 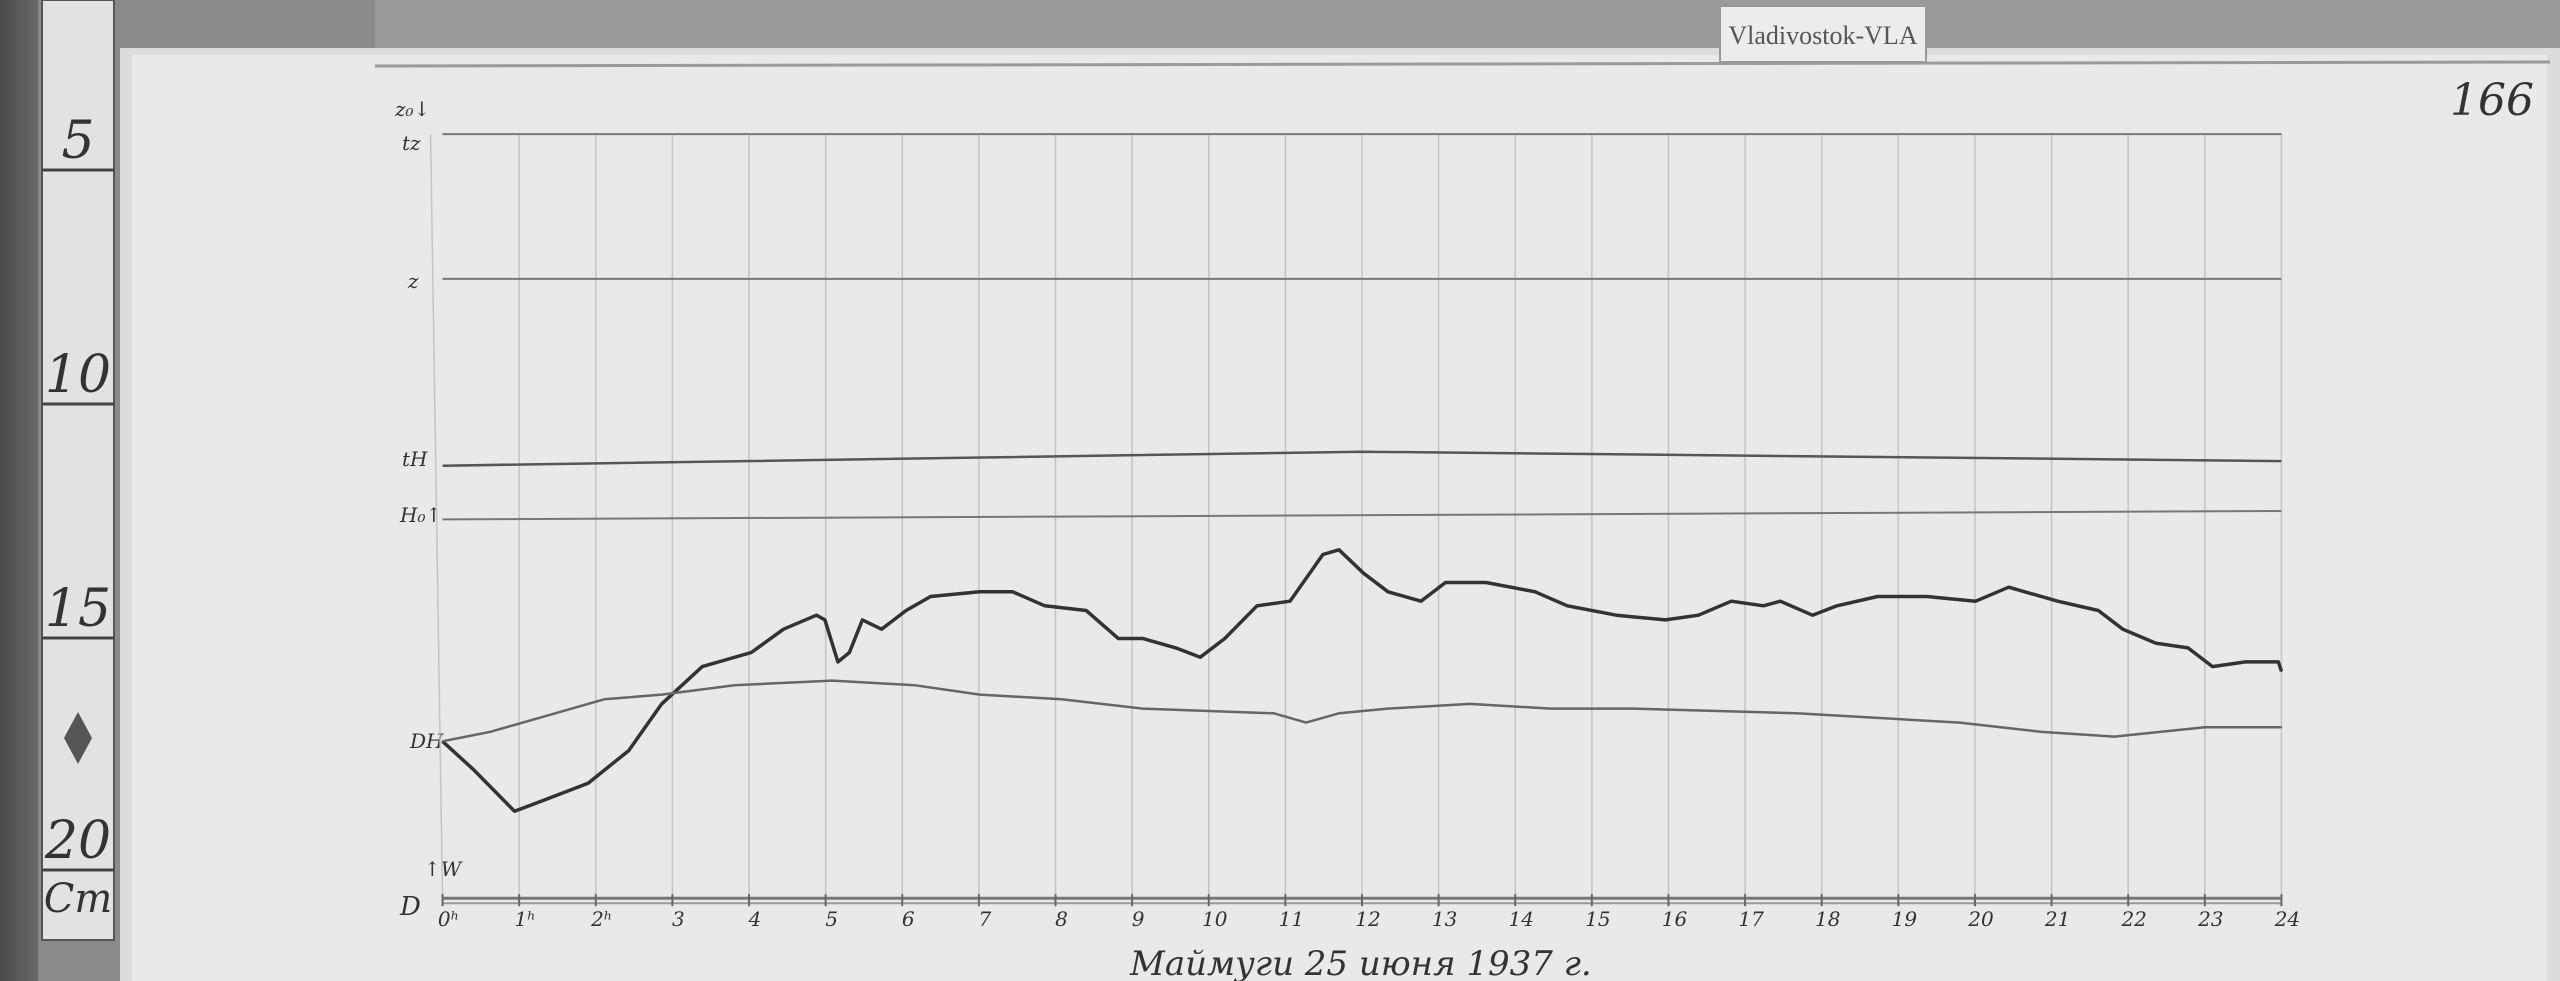 What do you see at coordinates (77, 141) in the screenshot?
I see `ruler-mark-5: 5` at bounding box center [77, 141].